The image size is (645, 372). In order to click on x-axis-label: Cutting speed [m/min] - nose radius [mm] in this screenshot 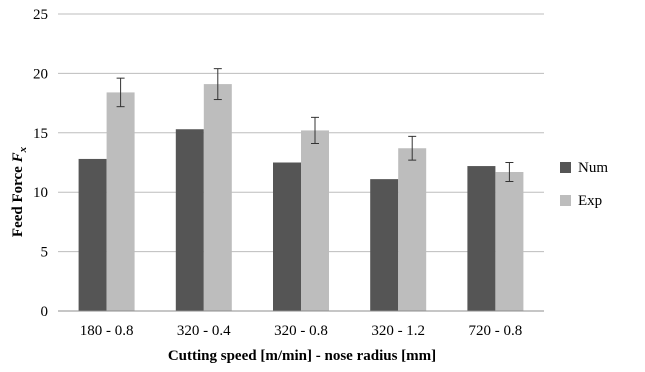, I will do `click(302, 356)`.